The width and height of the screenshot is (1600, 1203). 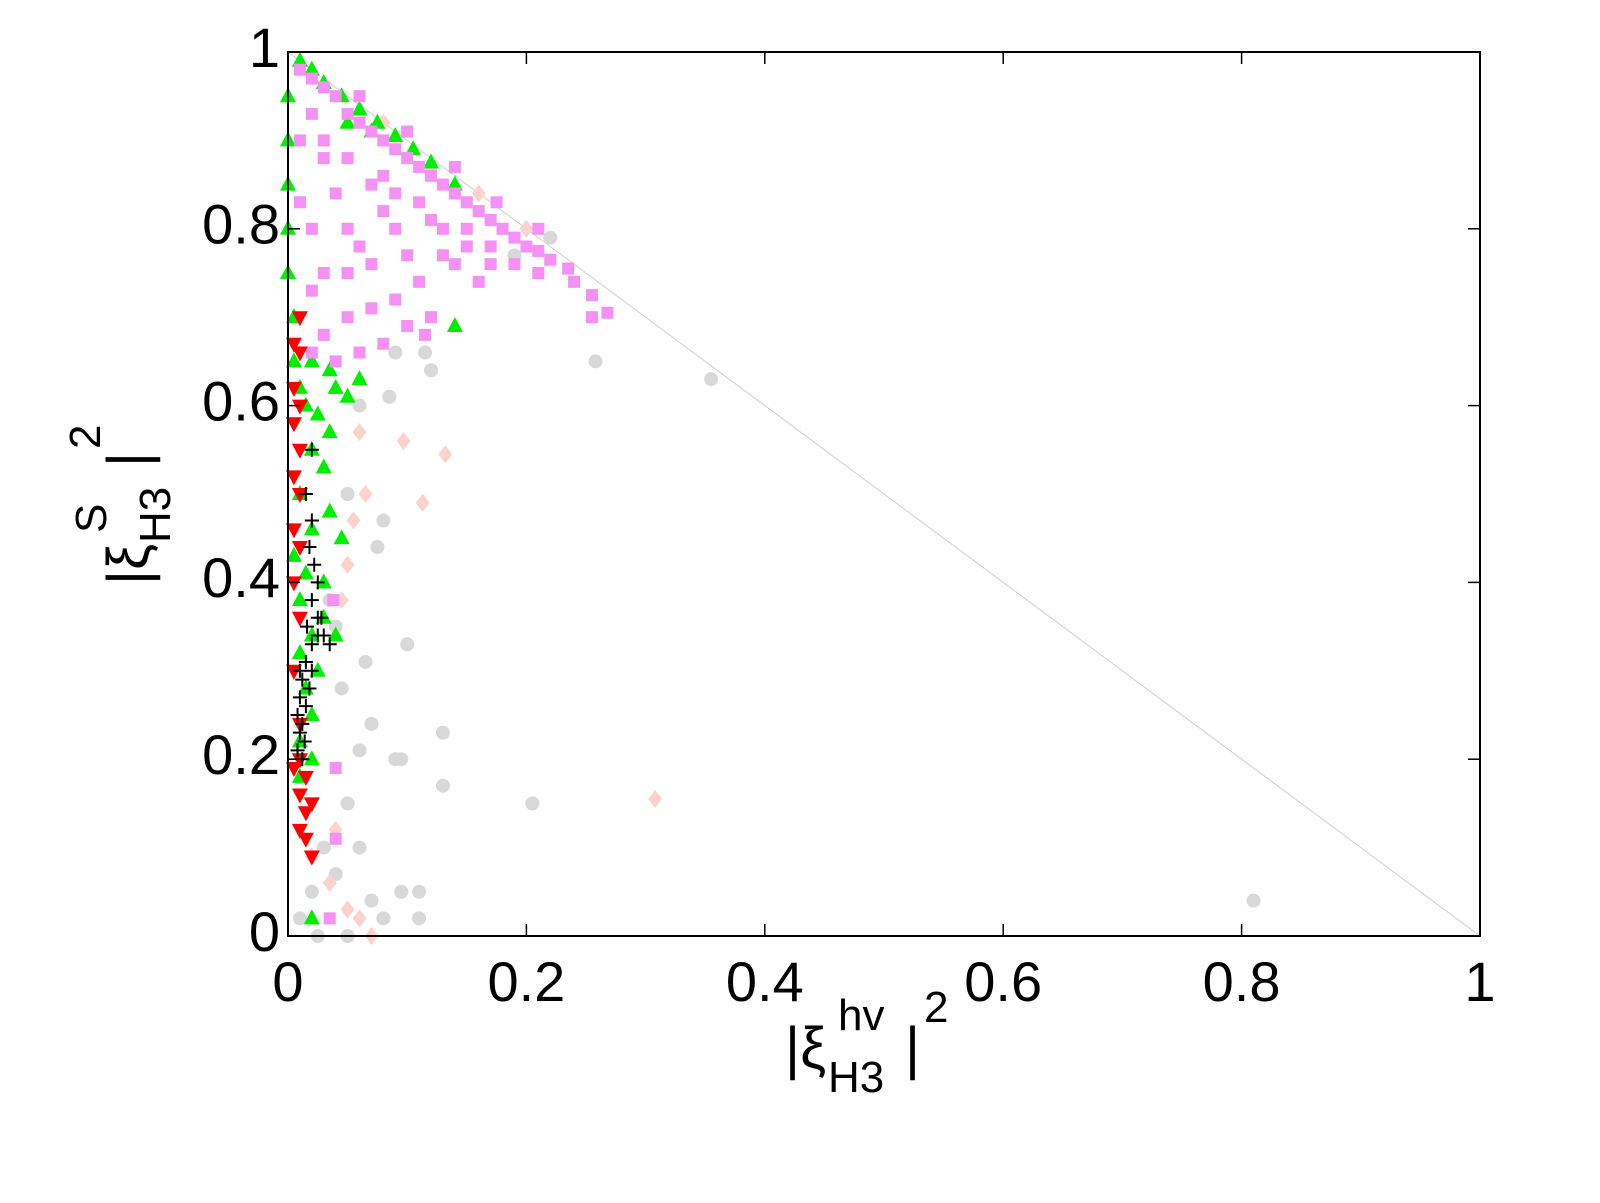 What do you see at coordinates (264, 931) in the screenshot?
I see `y-tick-label: 0` at bounding box center [264, 931].